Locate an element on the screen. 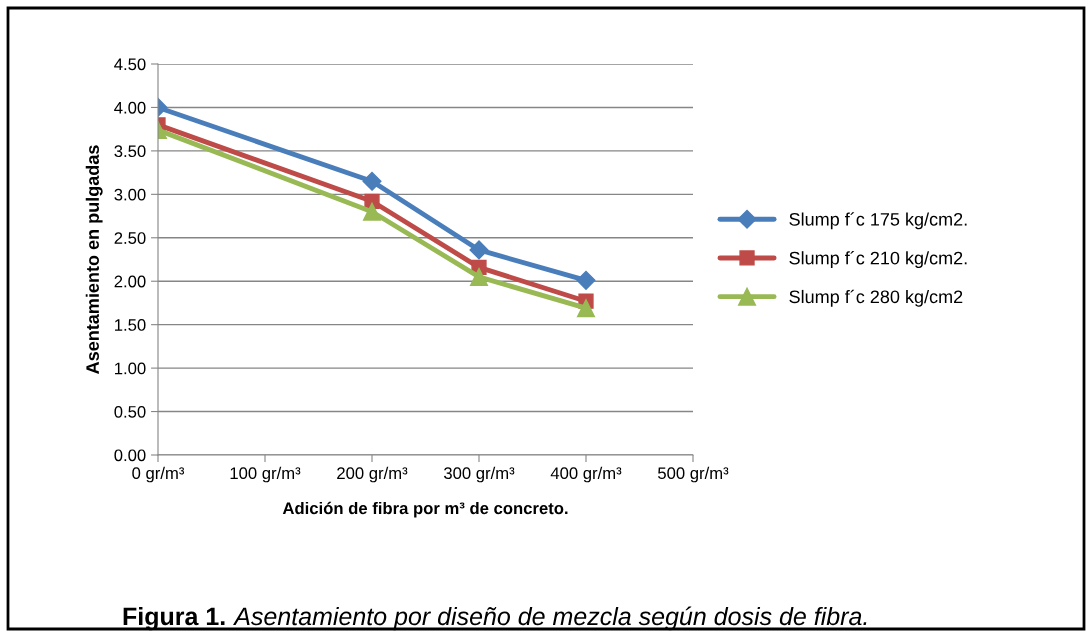 The image size is (1092, 637). x-tick-label: 0 gr/m³ is located at coordinates (158, 474).